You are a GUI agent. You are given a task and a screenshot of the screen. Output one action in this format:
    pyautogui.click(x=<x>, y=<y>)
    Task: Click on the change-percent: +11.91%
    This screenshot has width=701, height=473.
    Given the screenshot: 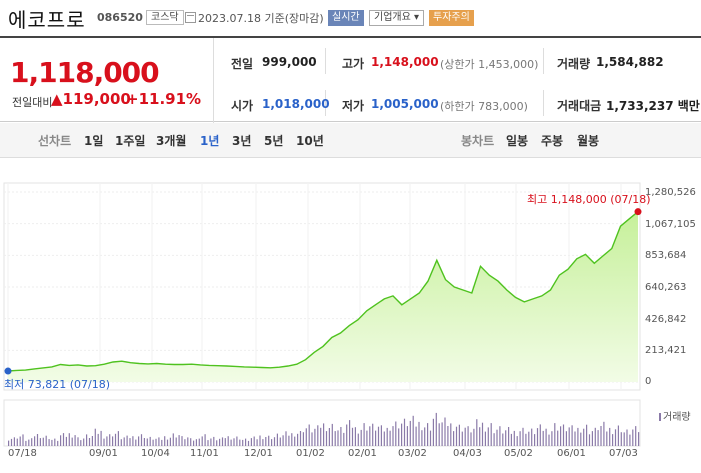 What is the action you would take?
    pyautogui.click(x=164, y=99)
    